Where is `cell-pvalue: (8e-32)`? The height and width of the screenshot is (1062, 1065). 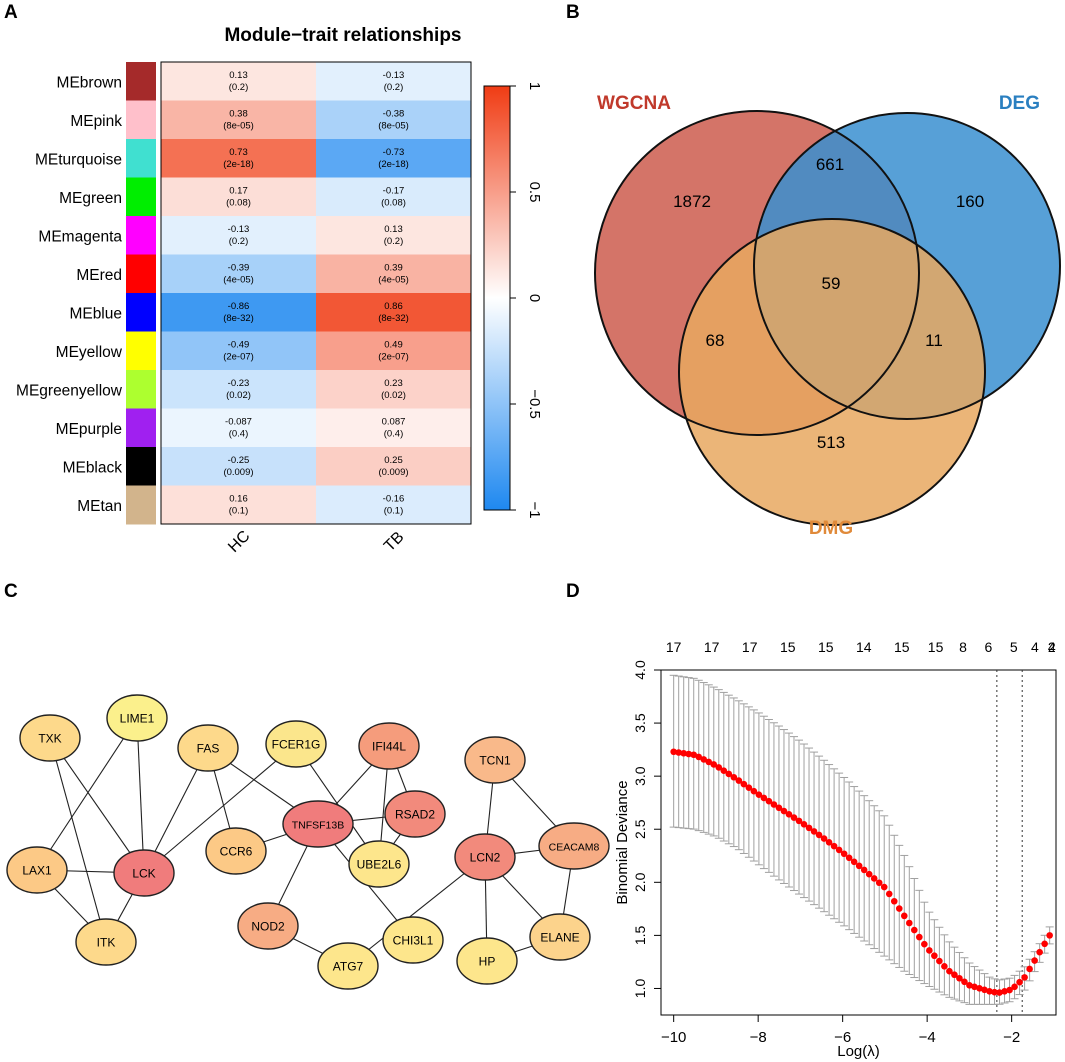 cell-pvalue: (8e-32) is located at coordinates (393, 318).